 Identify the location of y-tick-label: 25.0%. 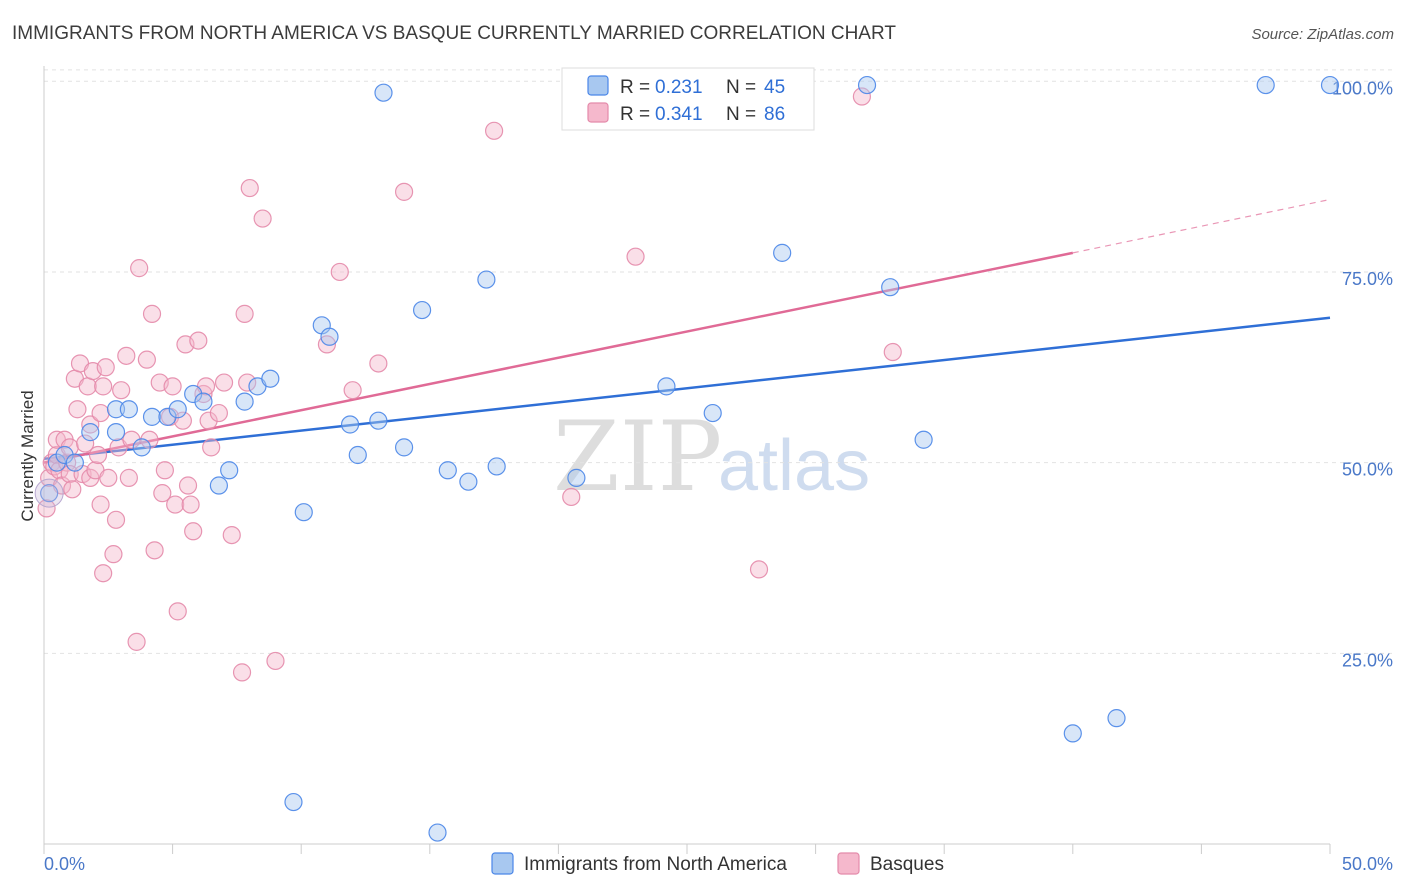
(1367, 660).